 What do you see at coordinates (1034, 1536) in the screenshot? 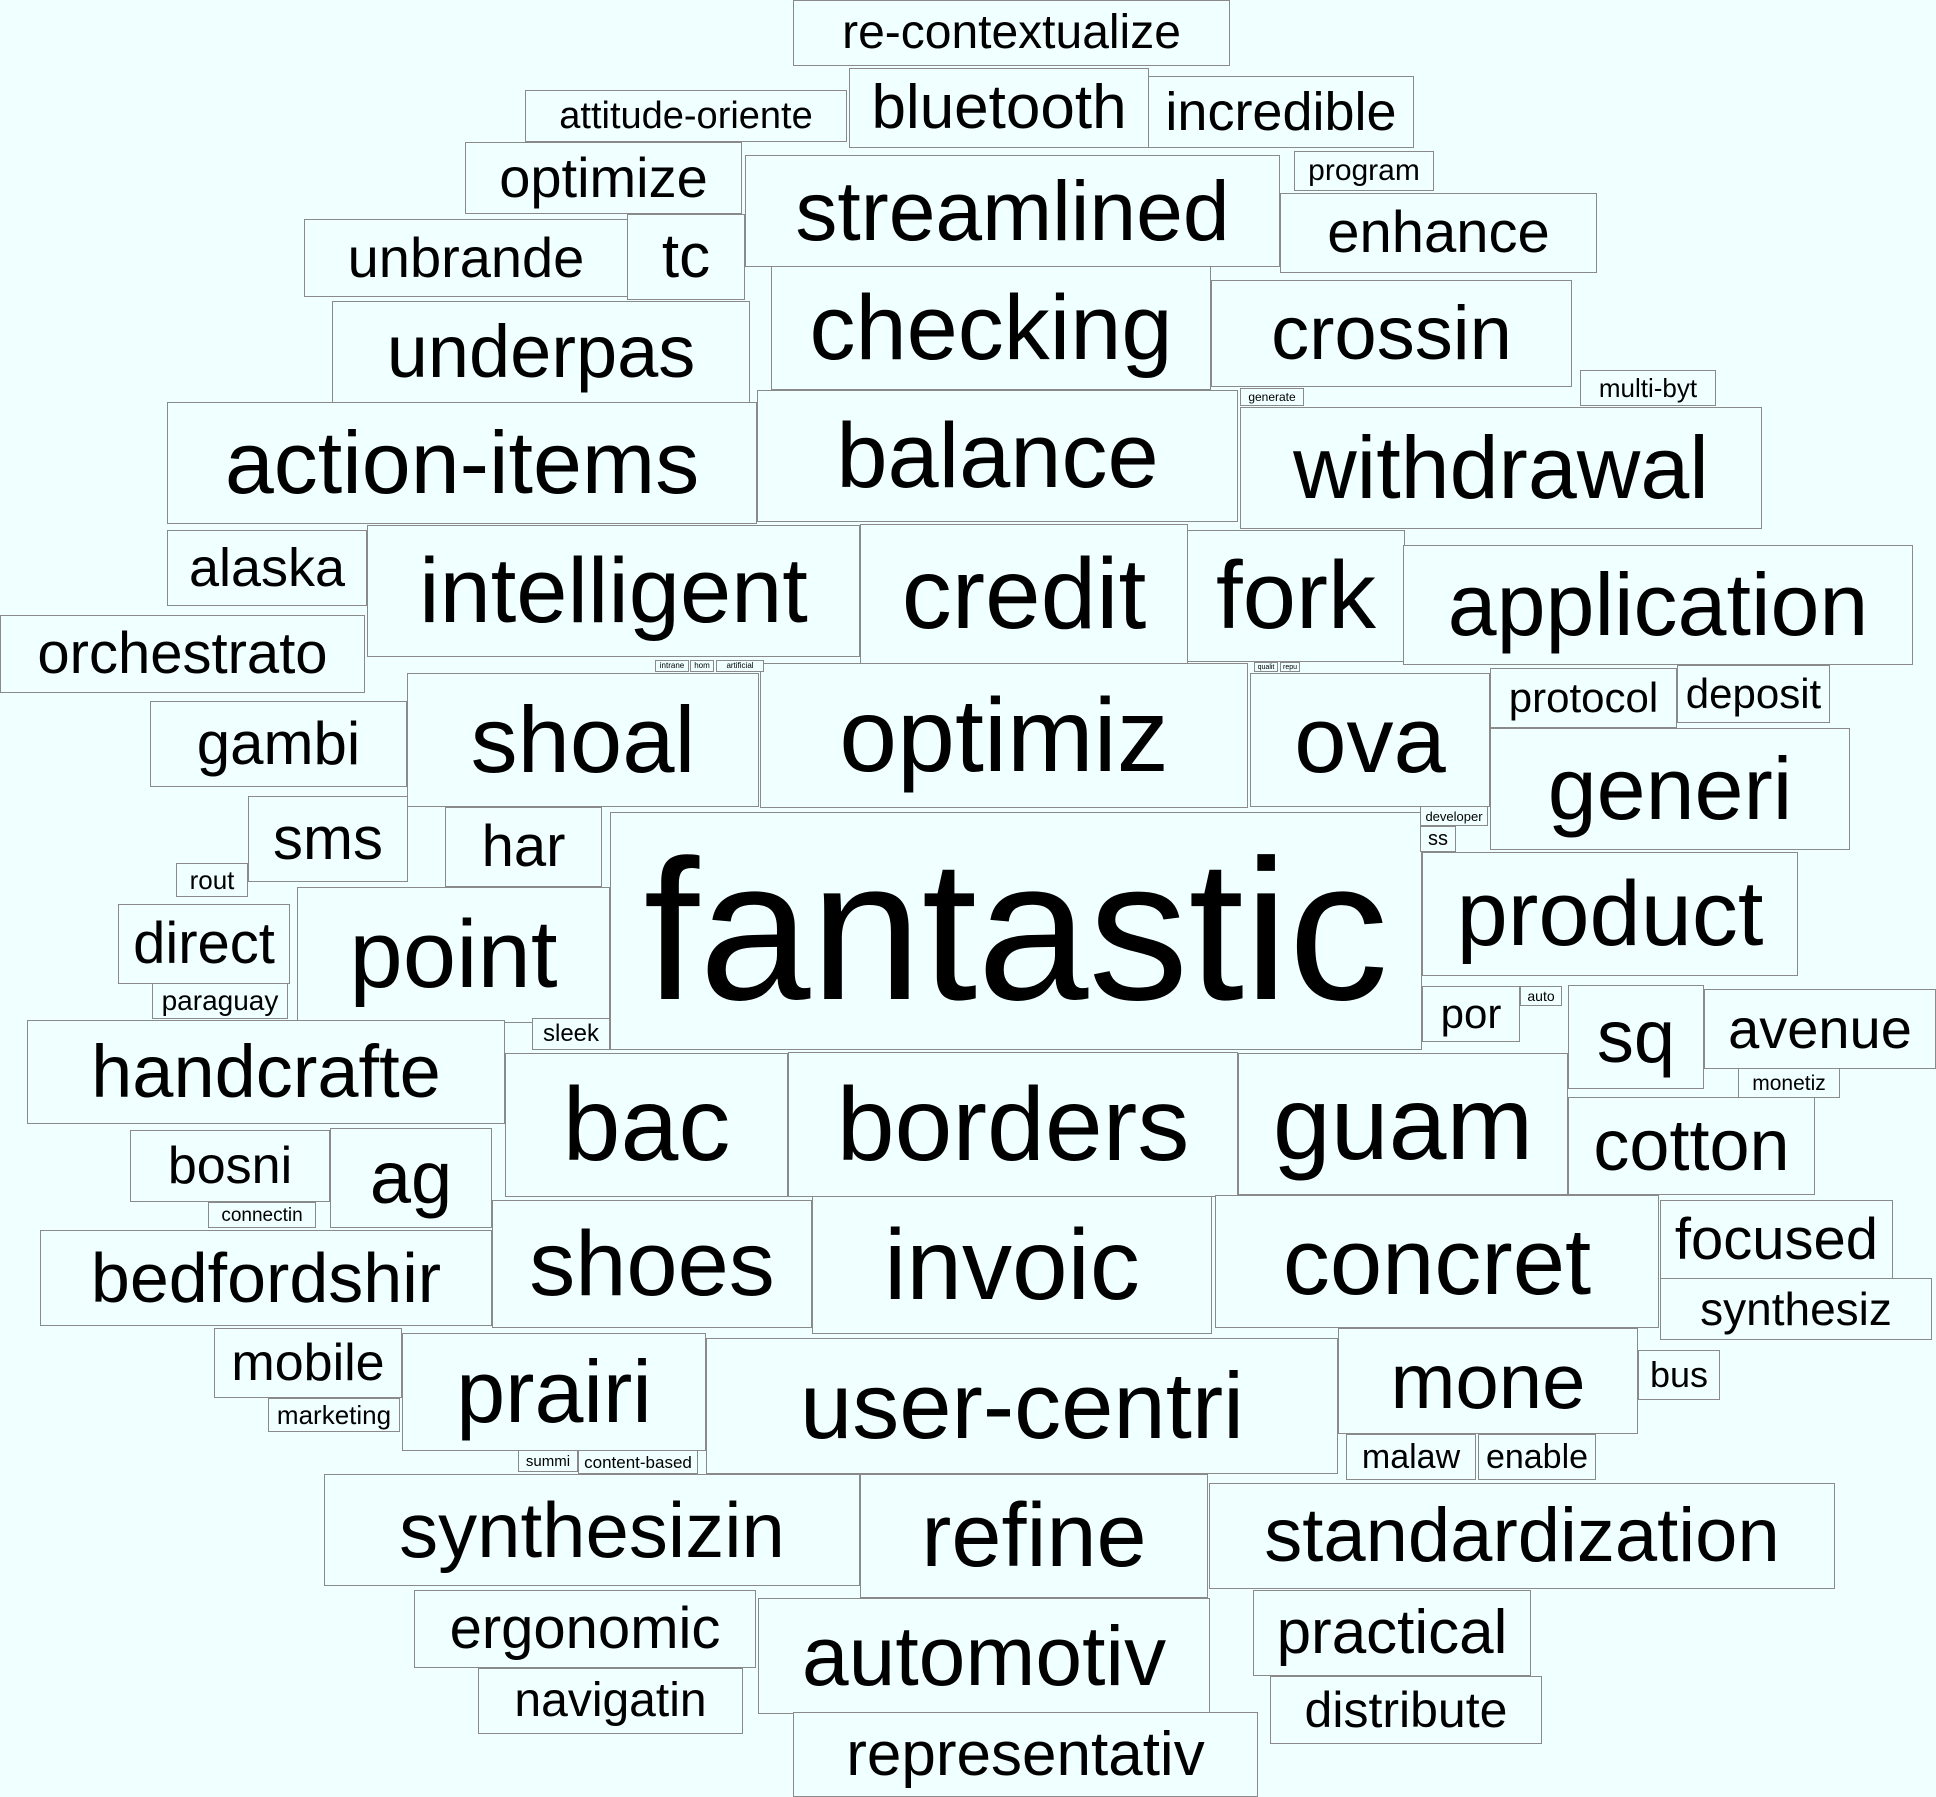
I see `word: refine` at bounding box center [1034, 1536].